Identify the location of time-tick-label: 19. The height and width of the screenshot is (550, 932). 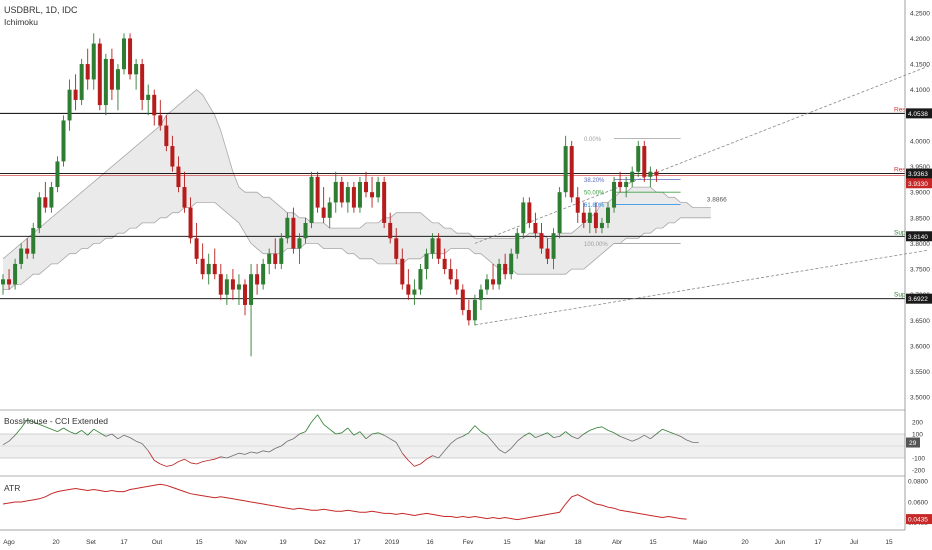
(283, 542).